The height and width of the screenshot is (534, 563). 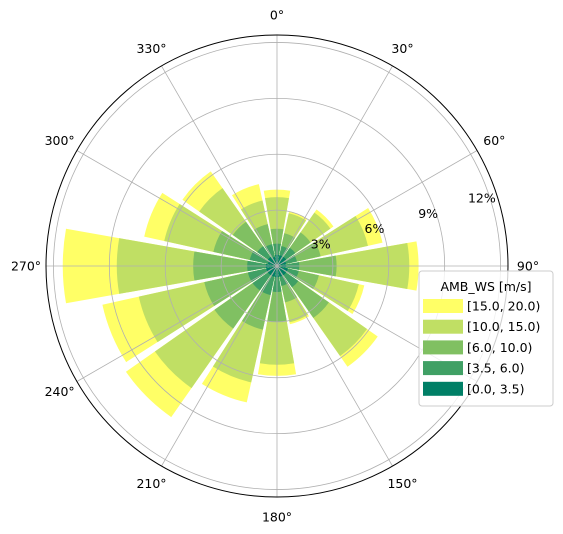 What do you see at coordinates (60, 140) in the screenshot?
I see `direction-label-300: 300°` at bounding box center [60, 140].